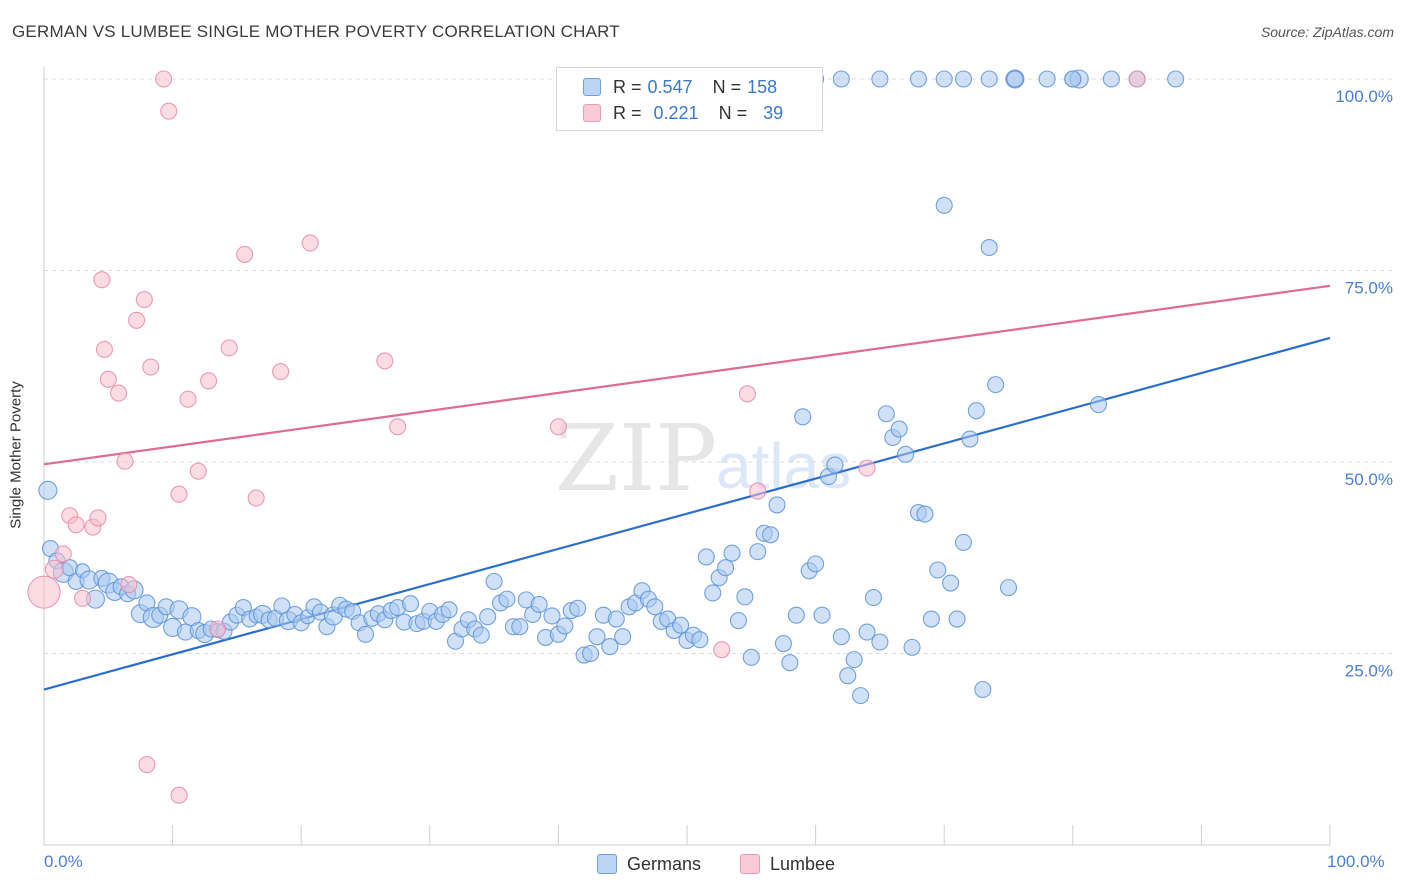 This screenshot has width=1406, height=892. Describe the element at coordinates (627, 86) in the screenshot. I see `legend-r-label: R =` at that location.